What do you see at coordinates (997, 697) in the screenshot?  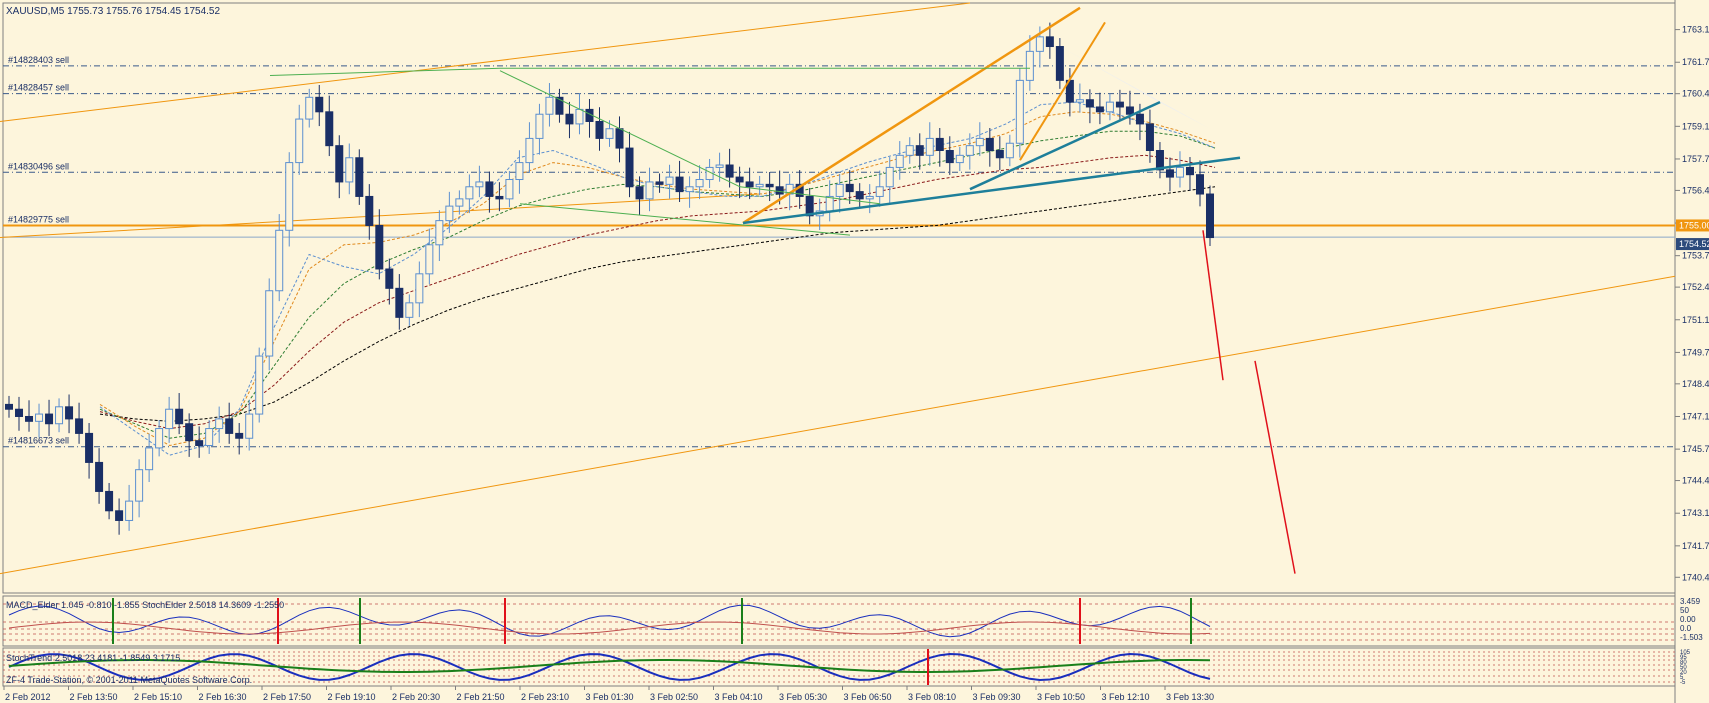 I see `time-tick-label-15: 3 Feb 09:30` at bounding box center [997, 697].